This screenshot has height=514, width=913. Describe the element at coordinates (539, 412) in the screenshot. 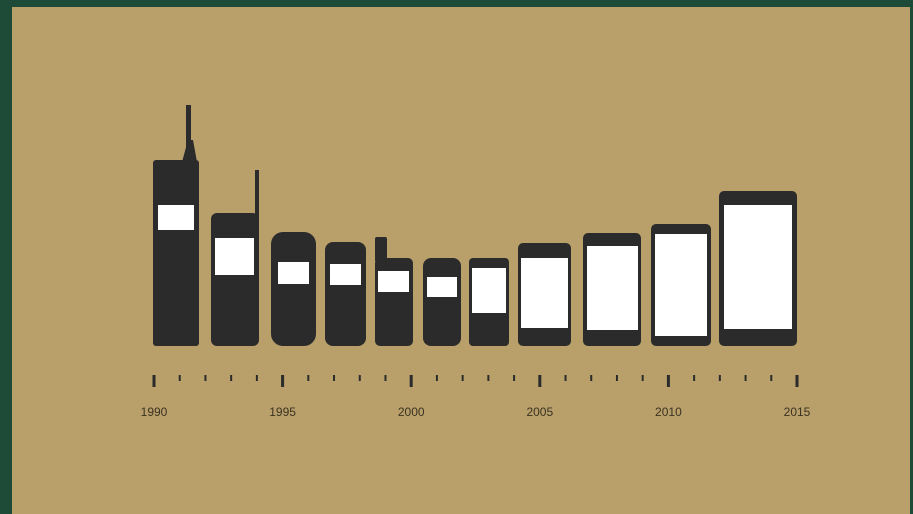

I see `year-label: 2005` at that location.